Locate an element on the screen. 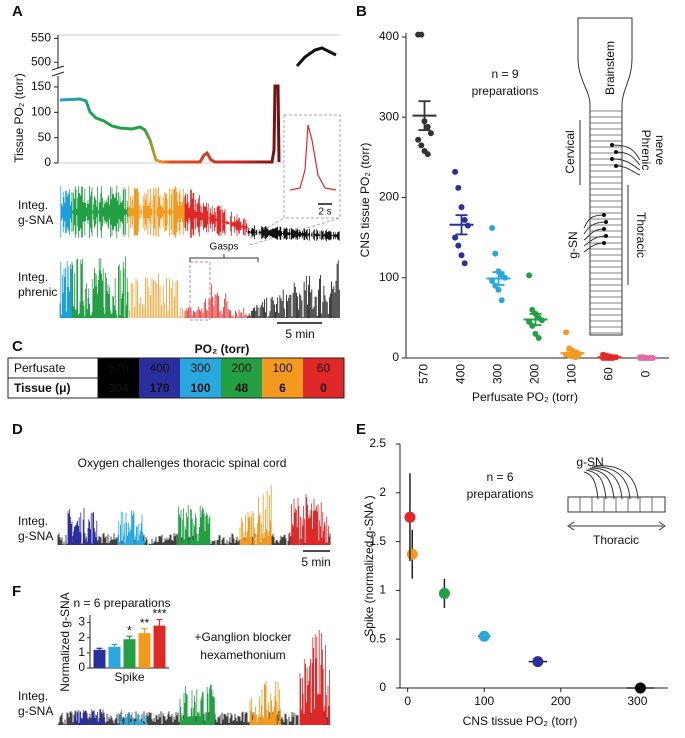  y-tick-label: 2 is located at coordinates (382, 492).